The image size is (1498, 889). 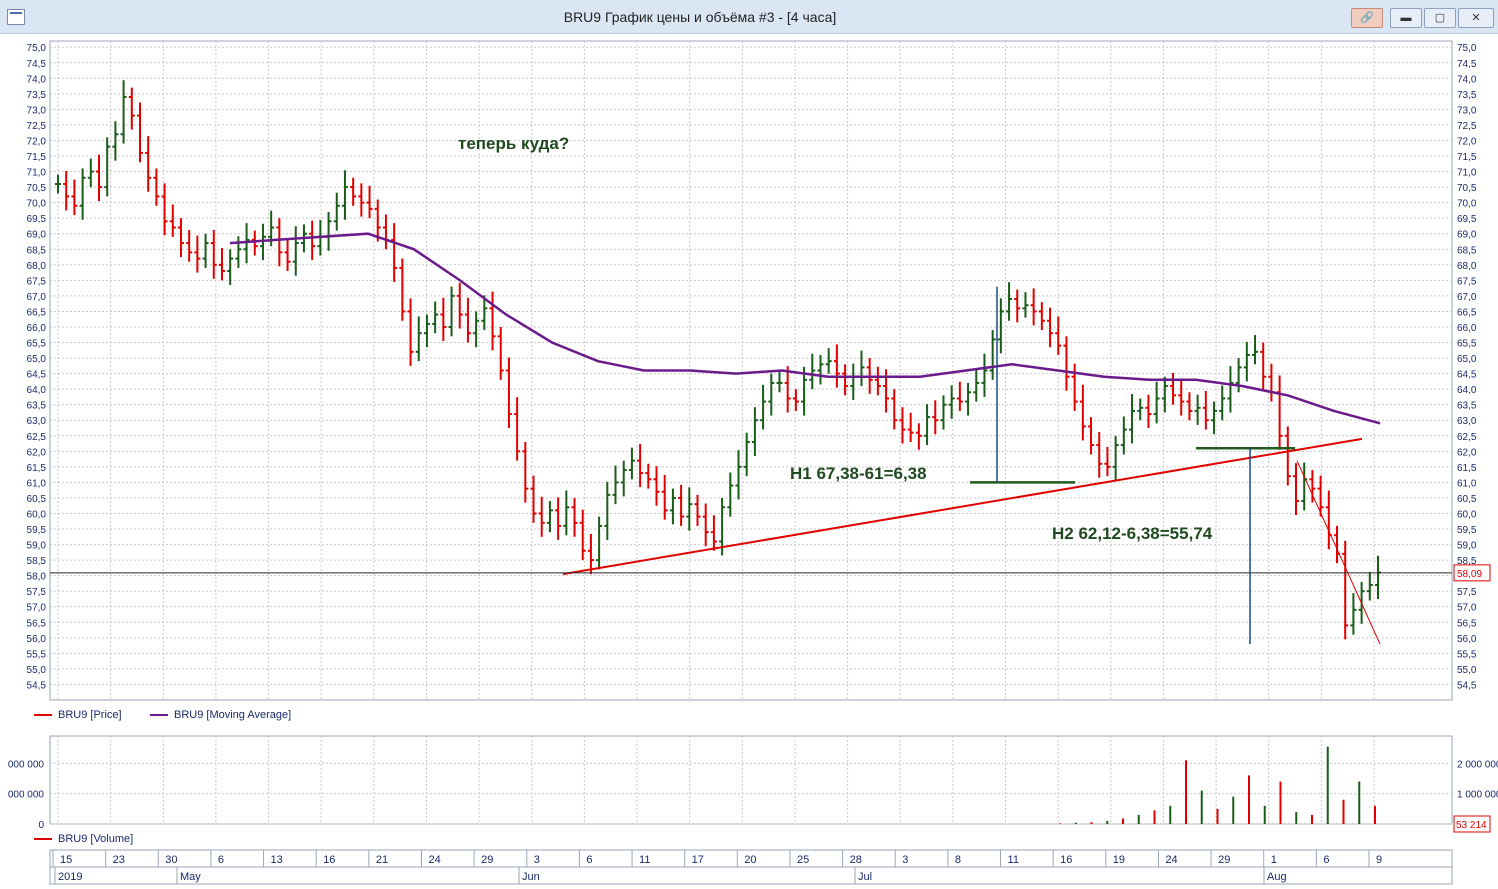 What do you see at coordinates (1467, 297) in the screenshot?
I see `price-tick-right: 67,0` at bounding box center [1467, 297].